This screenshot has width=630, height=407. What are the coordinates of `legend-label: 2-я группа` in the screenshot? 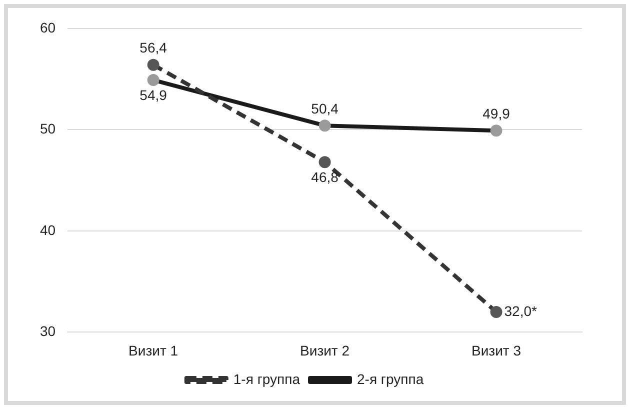 It's located at (390, 378).